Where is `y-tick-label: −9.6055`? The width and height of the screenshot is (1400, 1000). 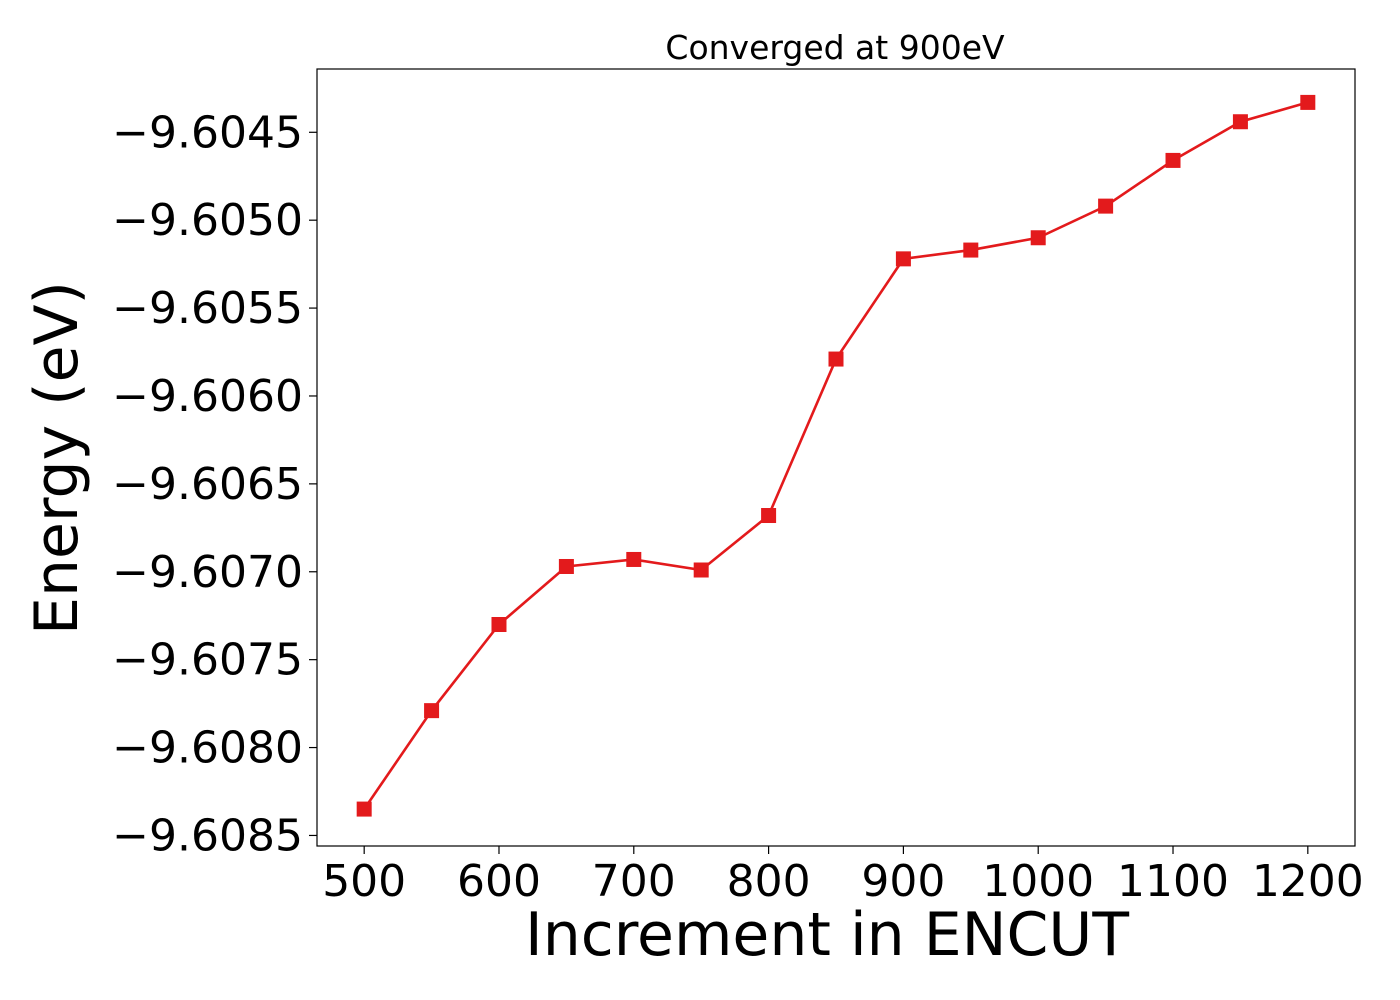 y-tick-label: −9.6055 is located at coordinates (207, 308).